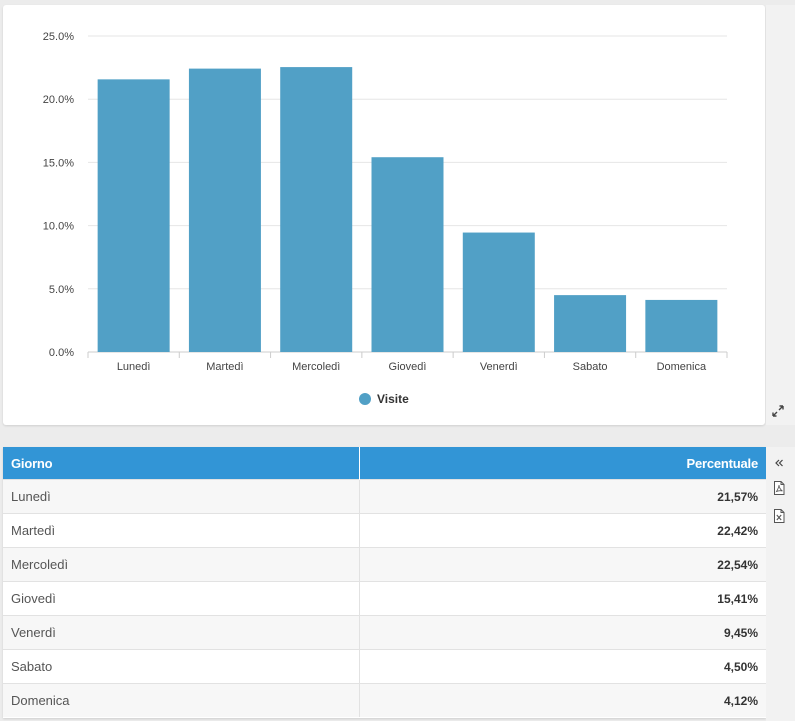 The width and height of the screenshot is (795, 721). Describe the element at coordinates (779, 488) in the screenshot. I see `pdf-export-icon` at that location.